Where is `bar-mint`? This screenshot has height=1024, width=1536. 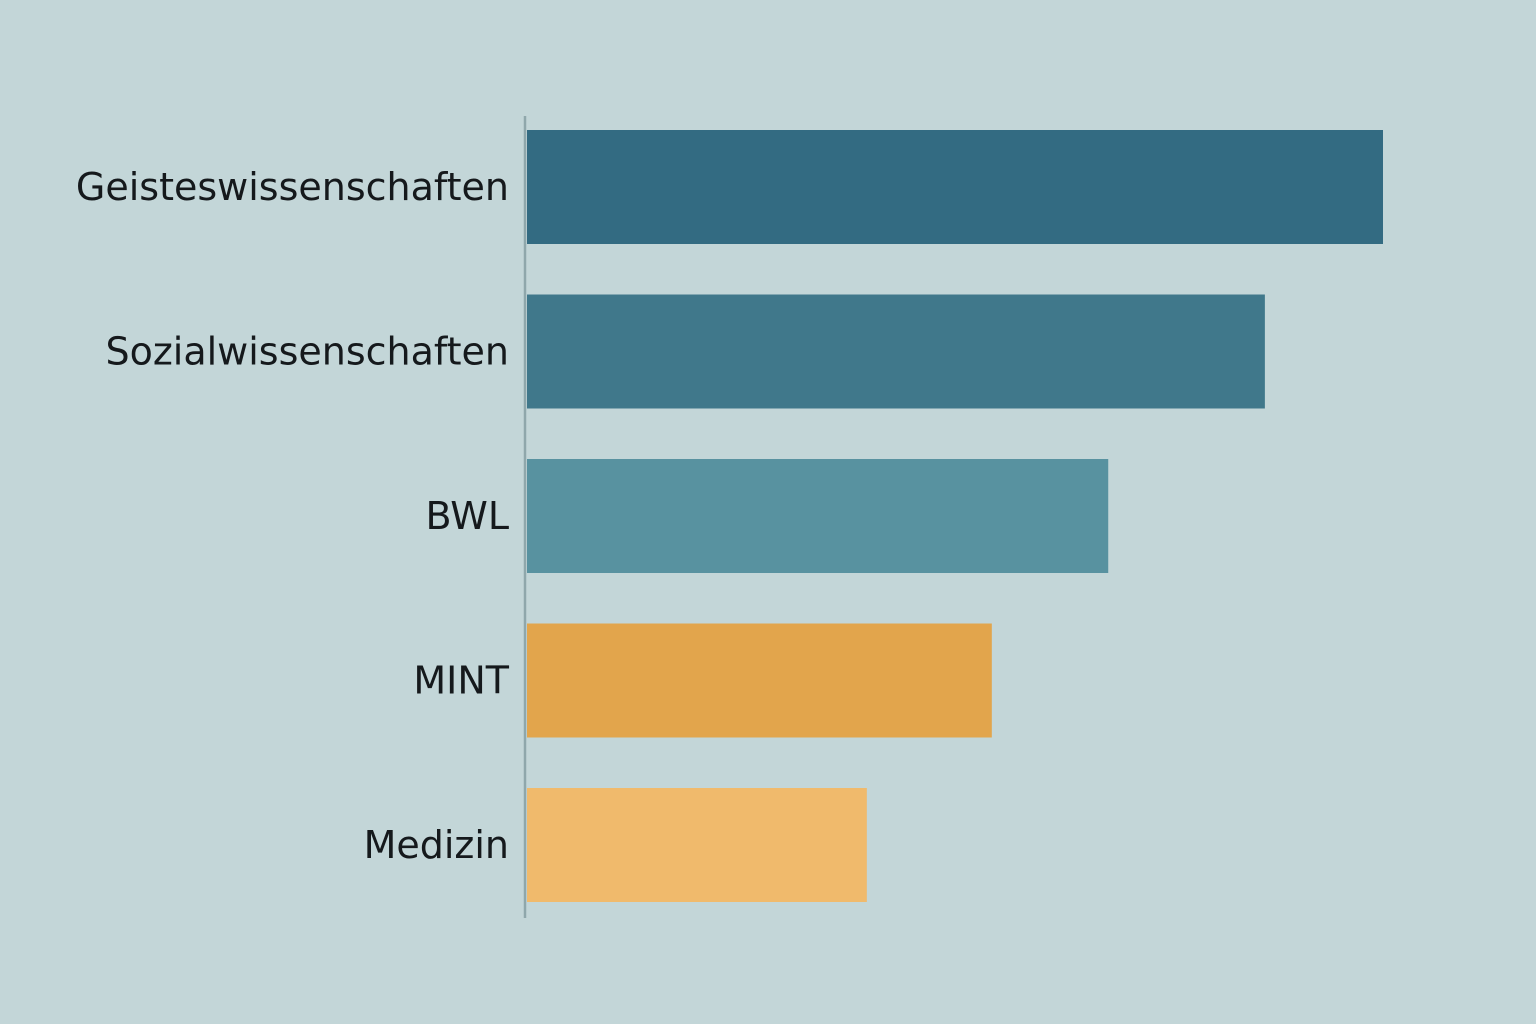 bar-mint is located at coordinates (759, 680).